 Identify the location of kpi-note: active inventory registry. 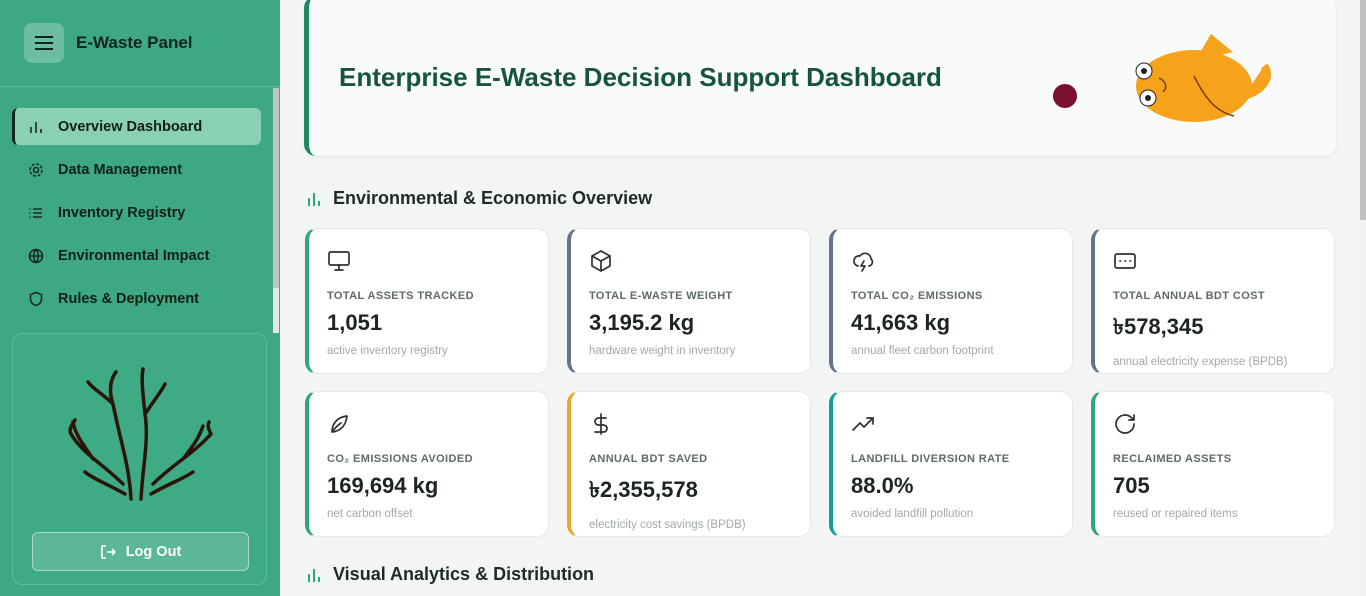
(387, 351).